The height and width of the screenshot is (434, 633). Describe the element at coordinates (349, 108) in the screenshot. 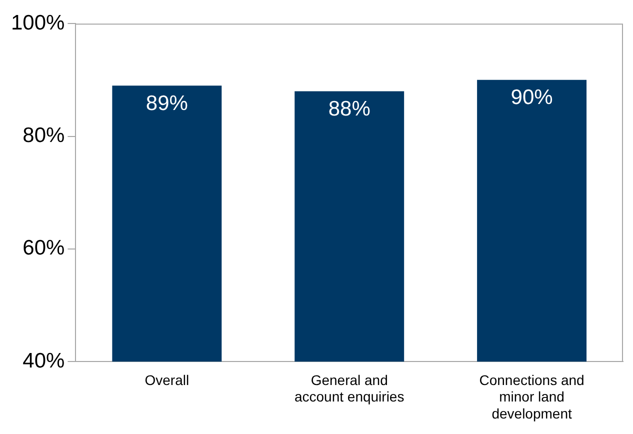

I see `data-label: 88%` at that location.